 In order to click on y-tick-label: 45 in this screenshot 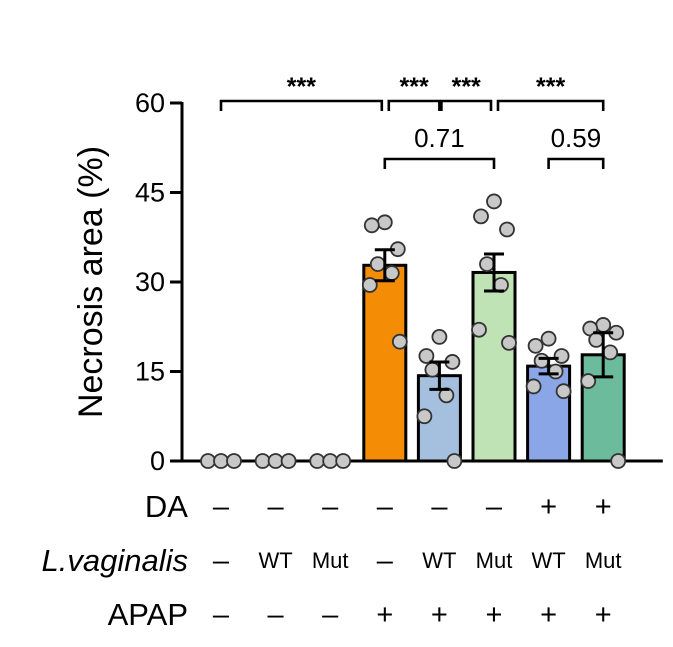, I will do `click(150, 193)`.